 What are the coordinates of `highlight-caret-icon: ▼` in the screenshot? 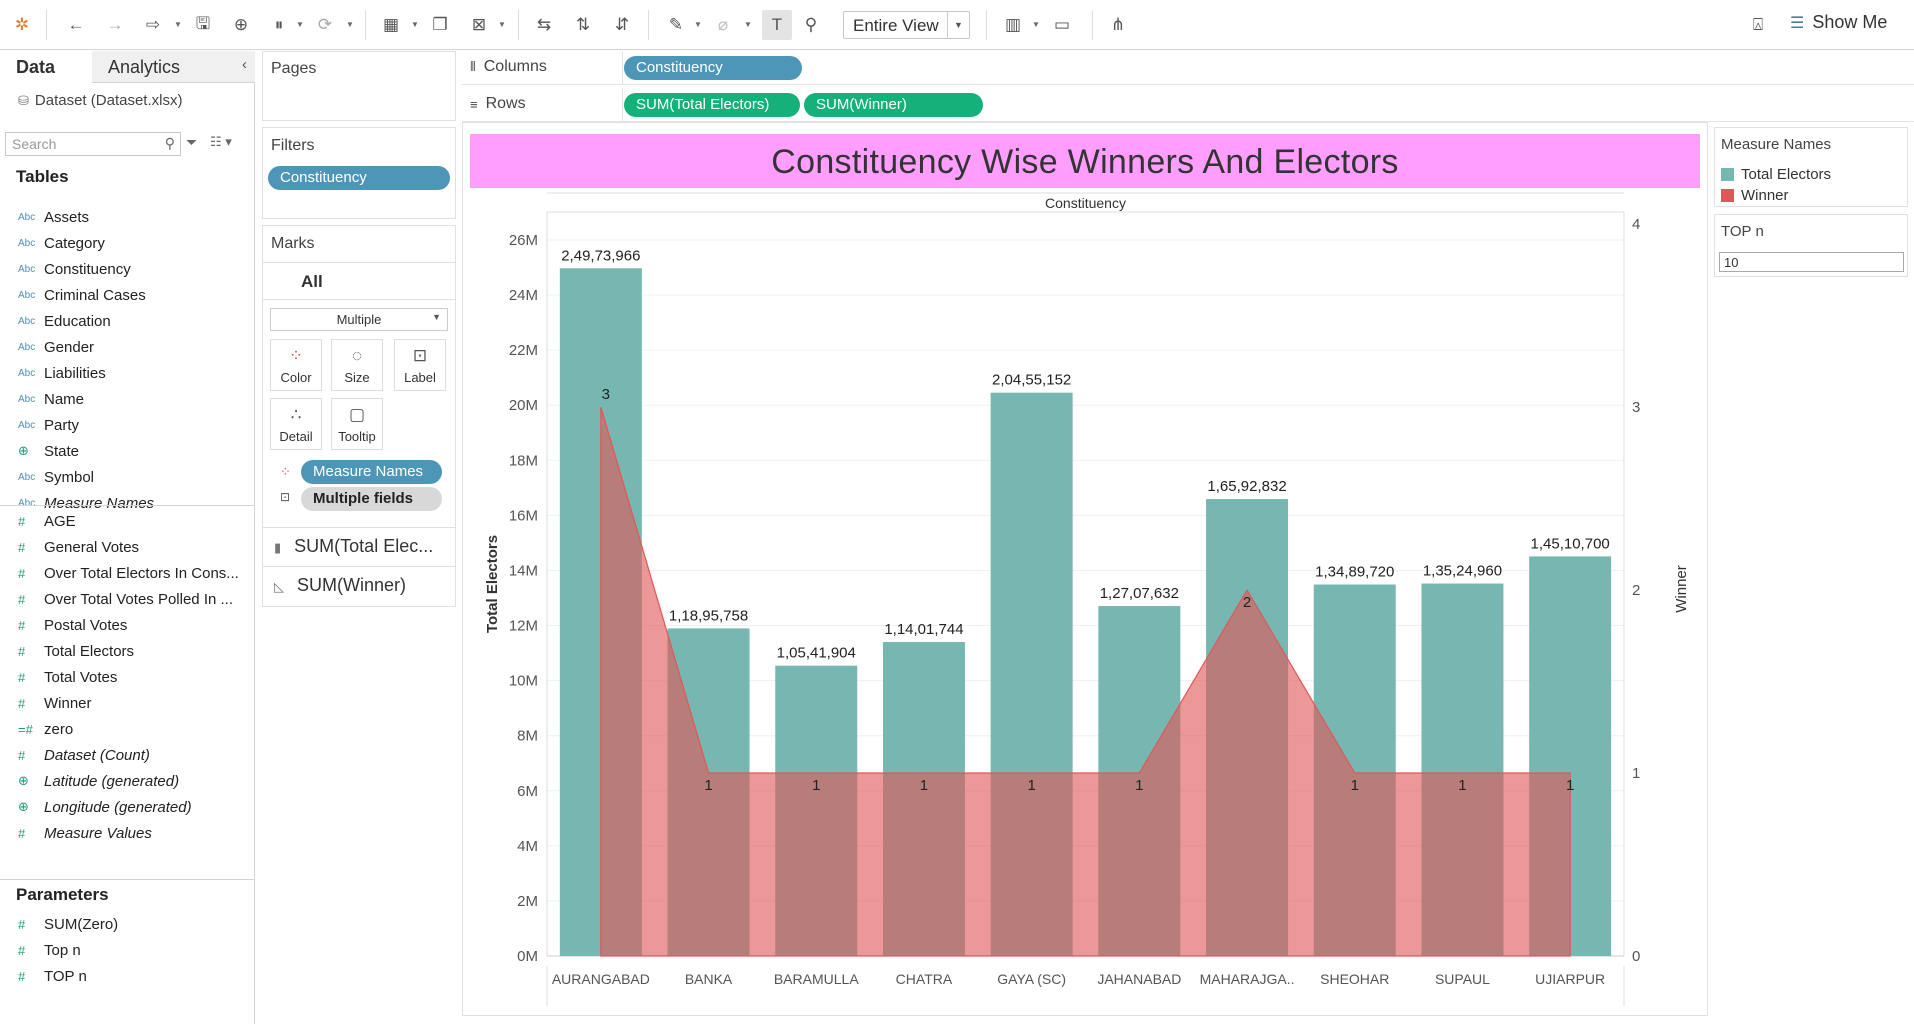 It's located at (698, 24).